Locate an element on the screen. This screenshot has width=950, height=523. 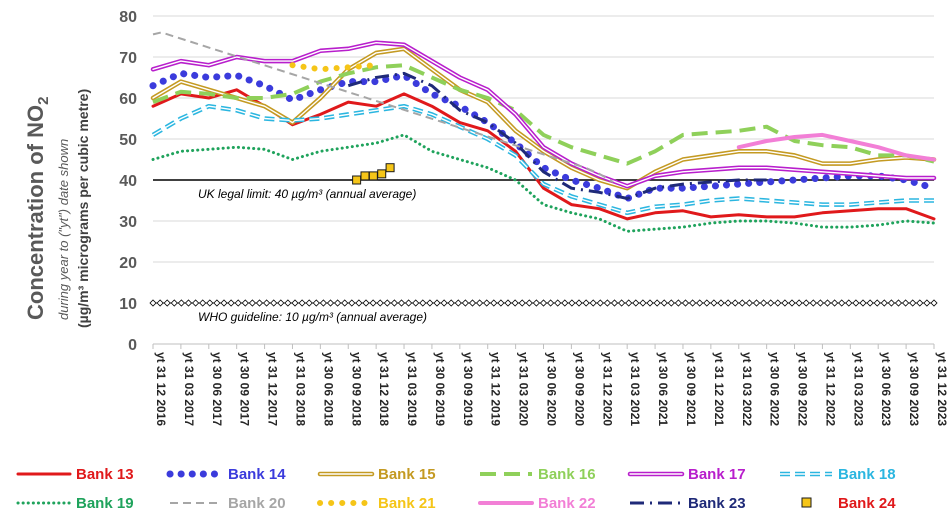
y-tick-label: 20 is located at coordinates (128, 263).